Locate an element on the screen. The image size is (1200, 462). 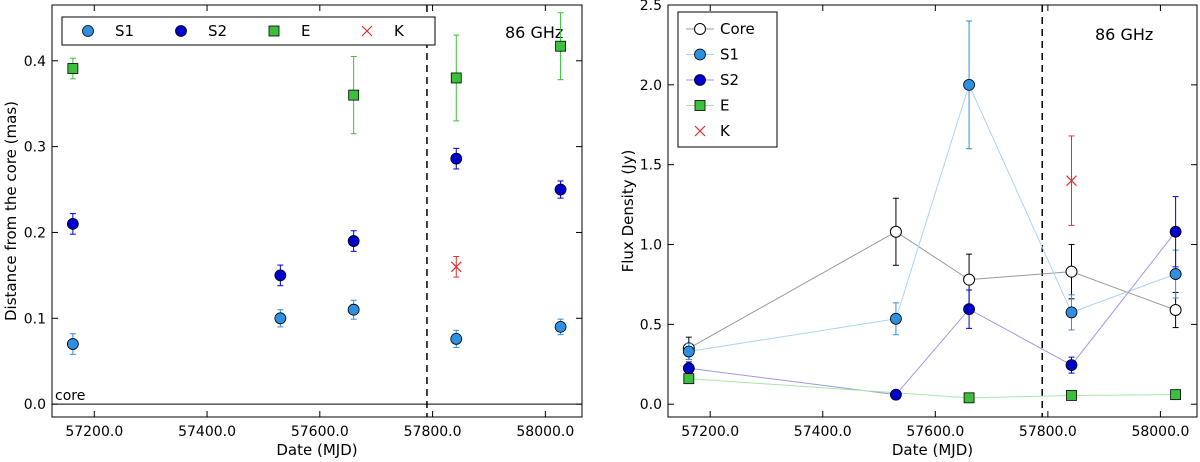
right-frequency-annotation: 86 GHz is located at coordinates (1124, 34).